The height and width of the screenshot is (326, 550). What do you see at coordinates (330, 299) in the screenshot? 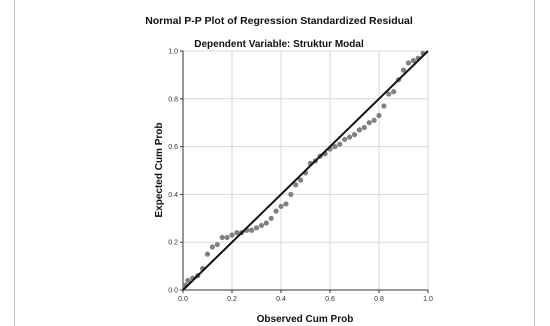
I see `x-tick-label: 0.6` at bounding box center [330, 299].